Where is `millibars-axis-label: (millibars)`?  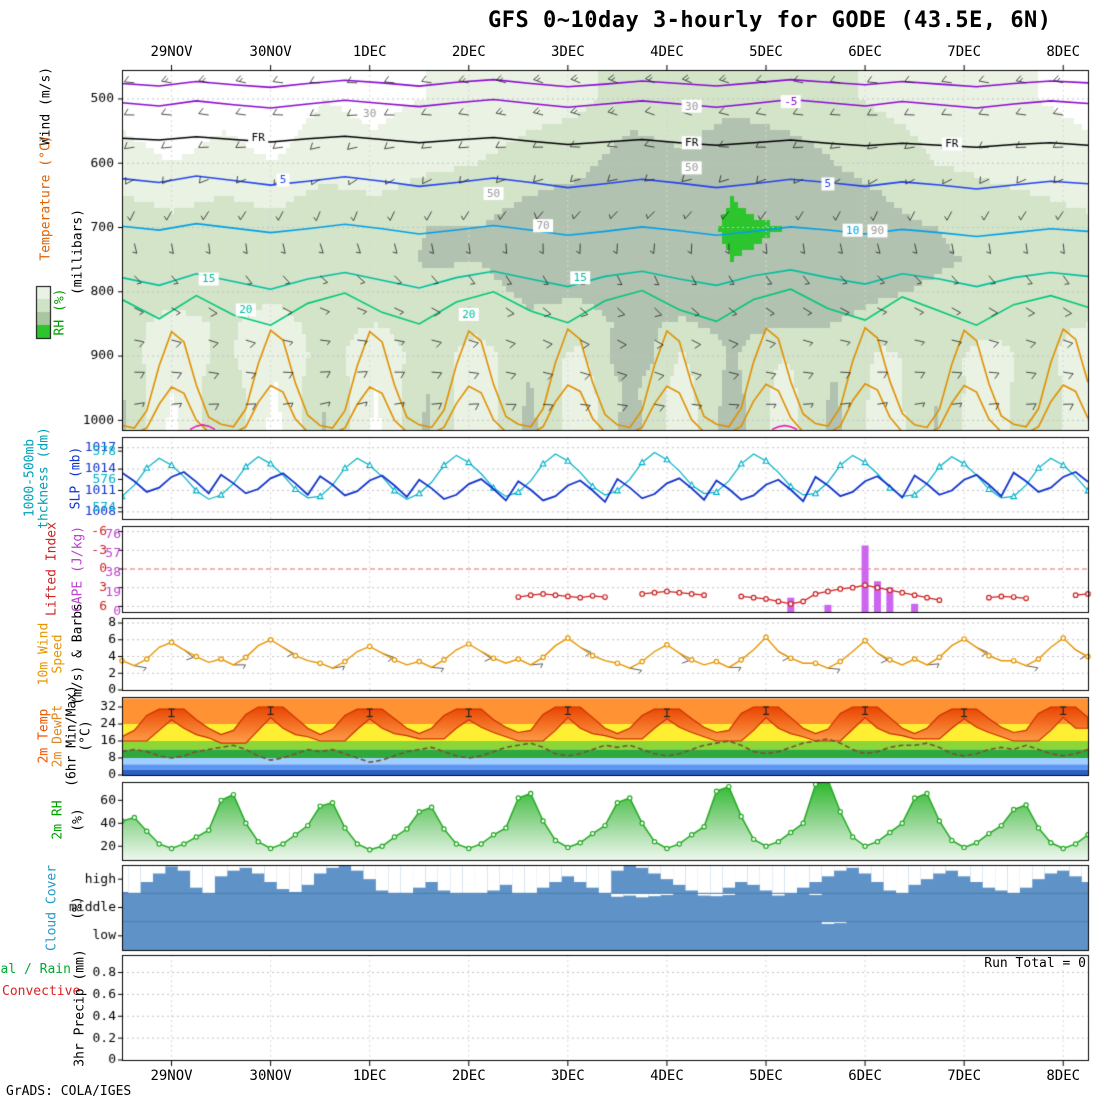
millibars-axis-label: (millibars) is located at coordinates (78, 252).